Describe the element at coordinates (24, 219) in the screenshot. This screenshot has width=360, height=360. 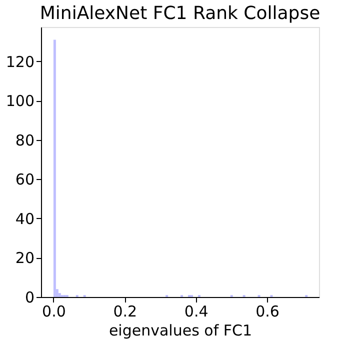
I see `y-tick-label: 40` at that location.